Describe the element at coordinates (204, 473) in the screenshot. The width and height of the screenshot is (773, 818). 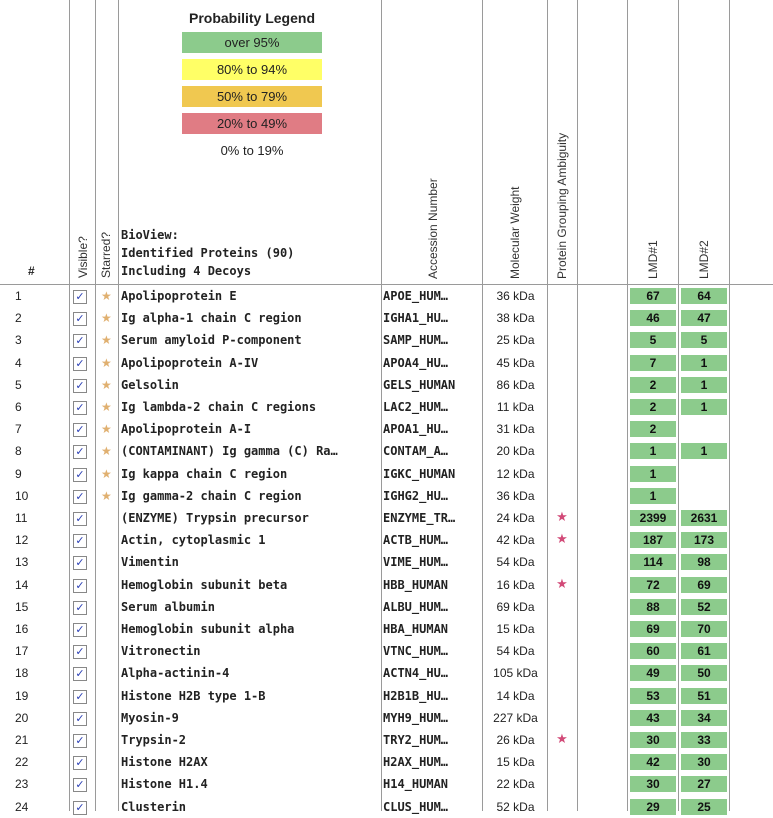
I see `protein-name: Ig kappa chain C region` at that location.